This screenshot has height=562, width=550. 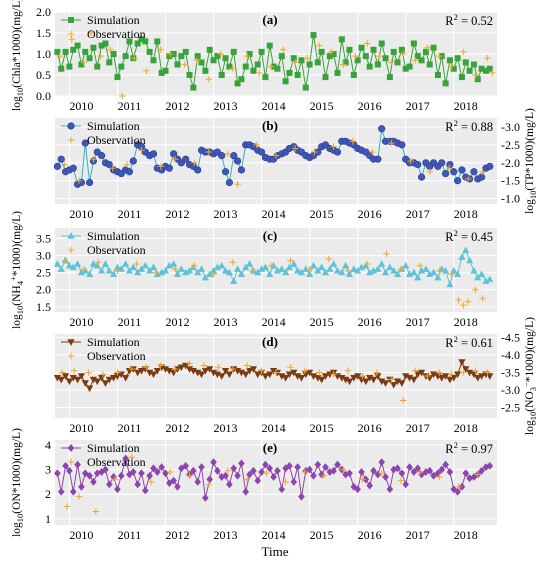 I want to click on x-tick-label: 2018, so click(x=466, y=535).